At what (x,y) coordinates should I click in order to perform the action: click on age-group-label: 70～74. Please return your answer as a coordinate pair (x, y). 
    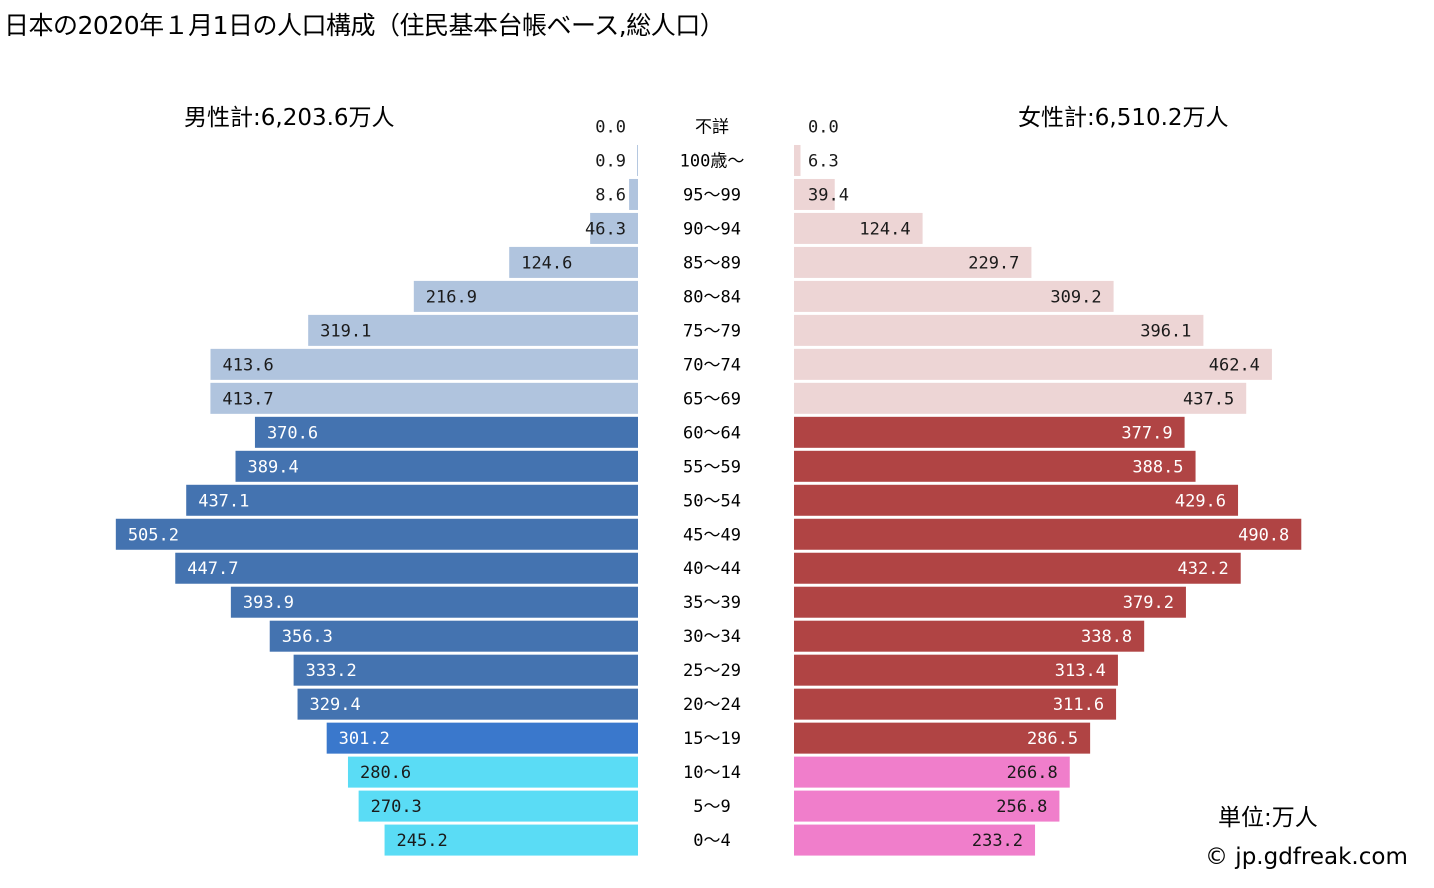
    Looking at the image, I should click on (712, 365).